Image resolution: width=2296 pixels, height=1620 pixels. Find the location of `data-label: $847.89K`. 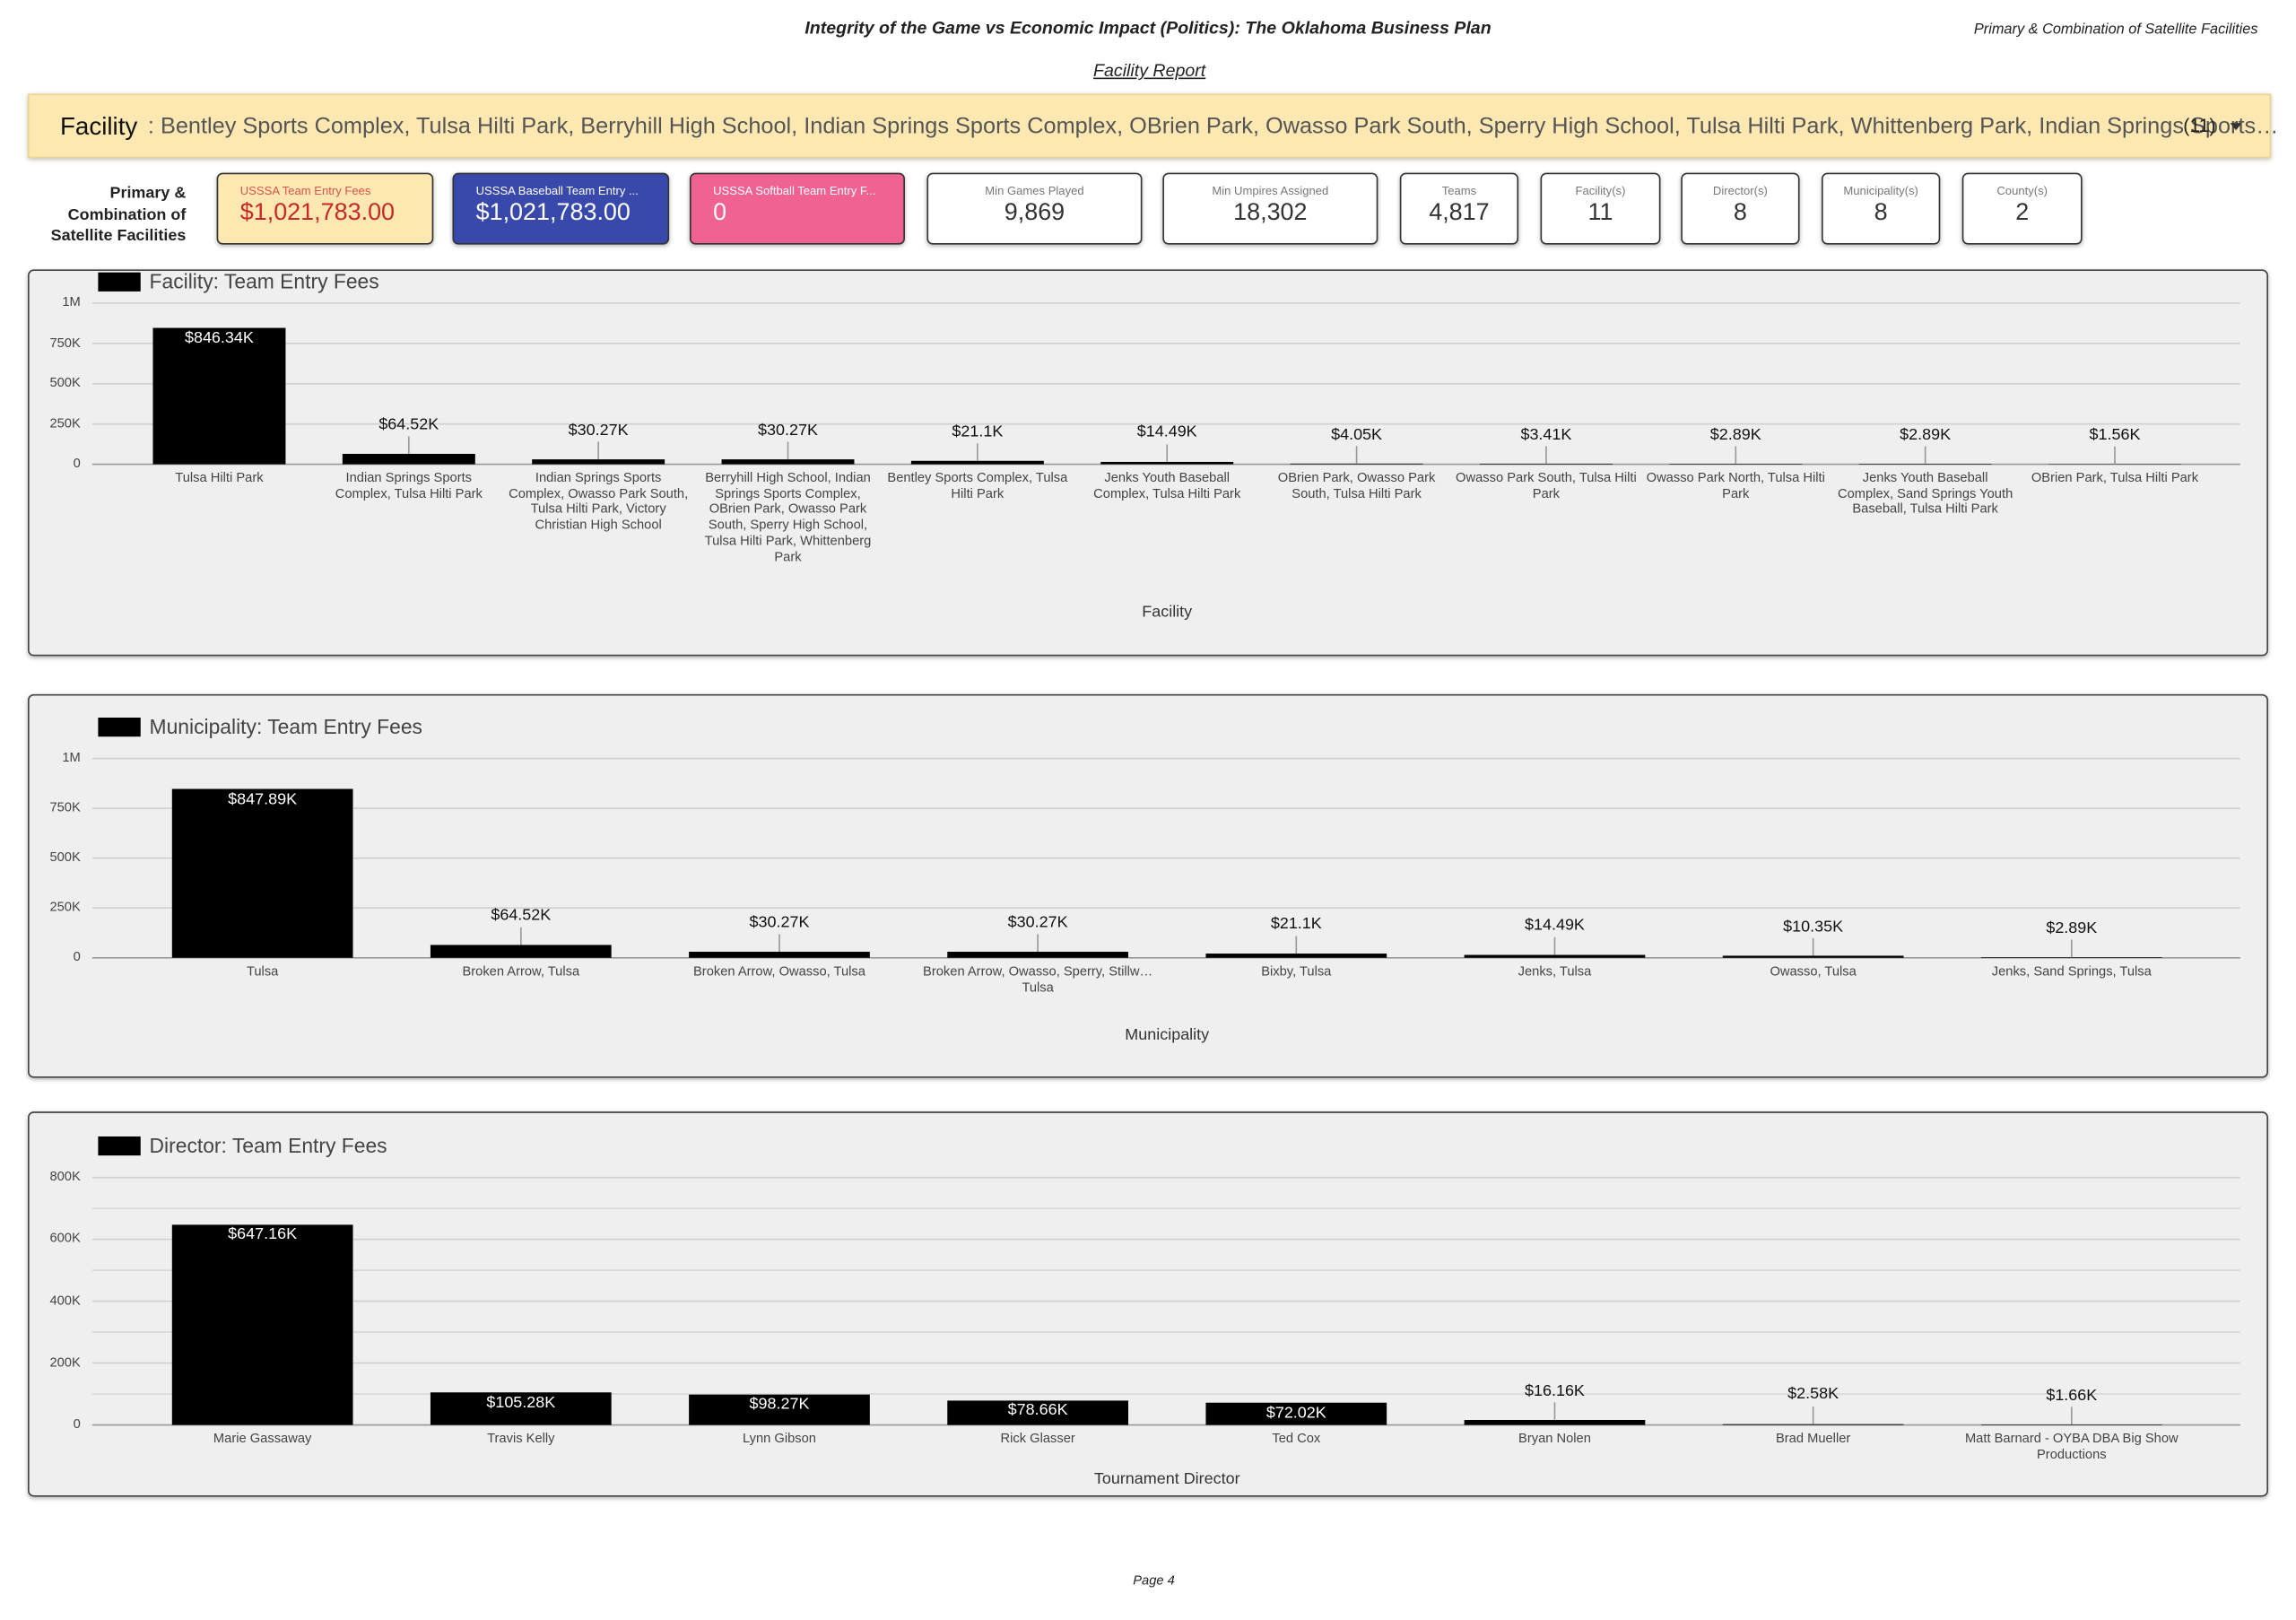

data-label: $847.89K is located at coordinates (263, 799).